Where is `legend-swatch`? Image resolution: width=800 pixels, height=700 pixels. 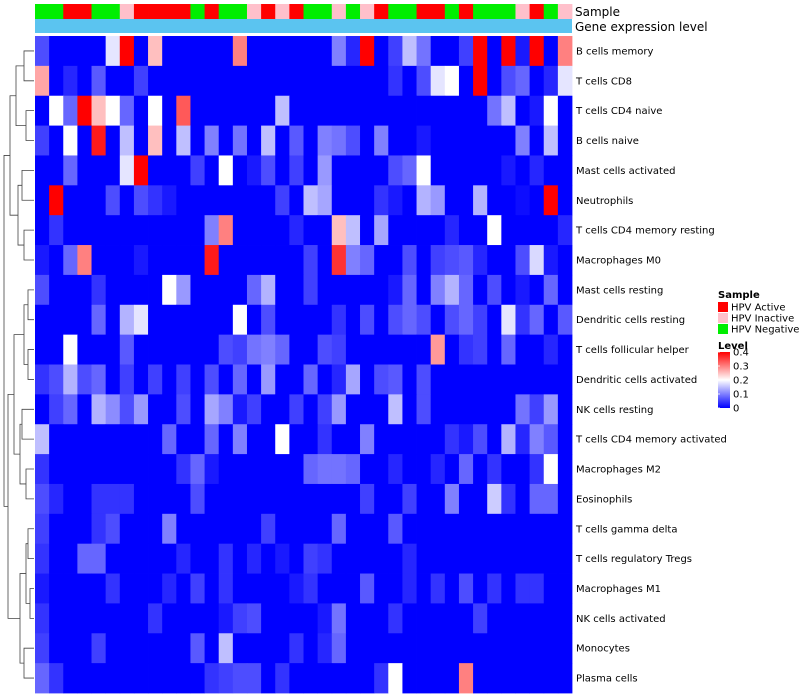
legend-swatch is located at coordinates (723, 329).